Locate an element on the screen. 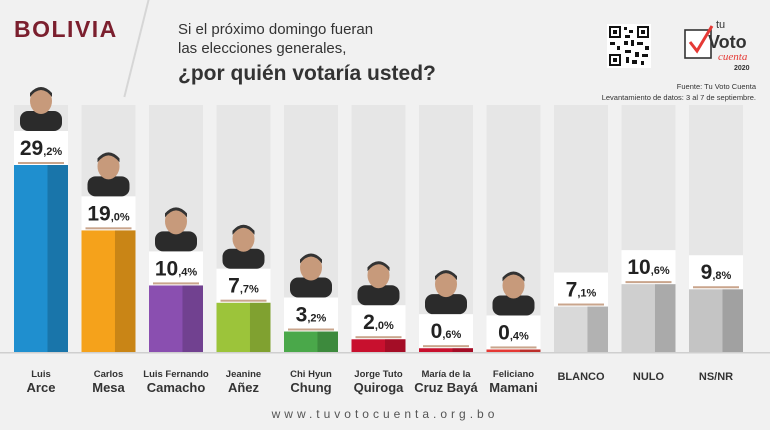  value-label: 0,6% is located at coordinates (446, 331).